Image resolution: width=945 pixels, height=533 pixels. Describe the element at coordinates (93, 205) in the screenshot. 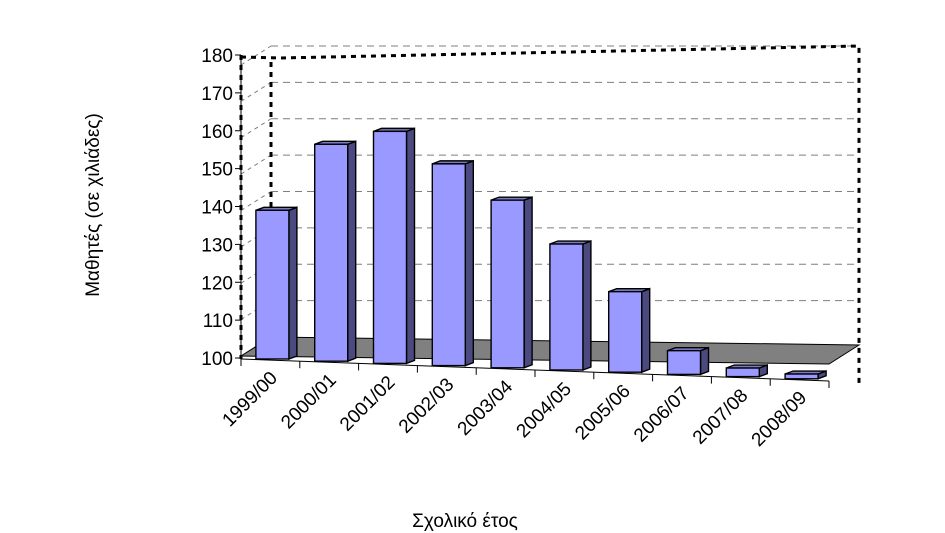

I see `y-axis-title: Μαθητές (σε χιλιάδες)` at that location.